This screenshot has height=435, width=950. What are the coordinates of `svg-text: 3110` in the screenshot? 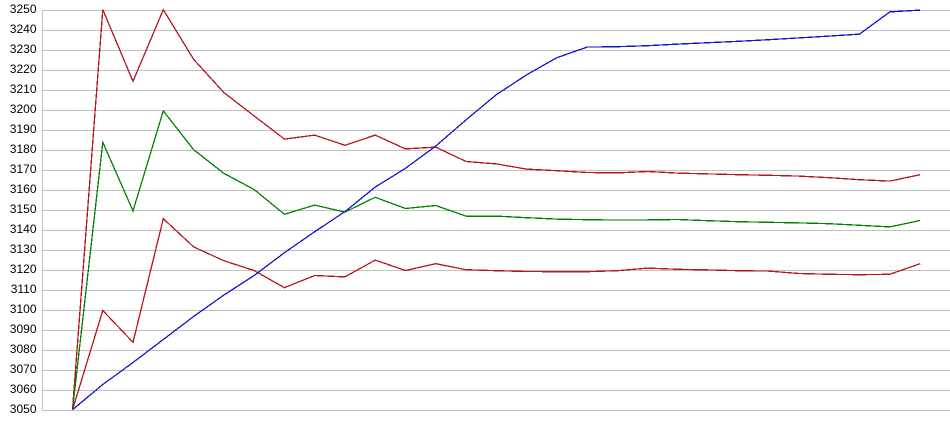 It's located at (24, 289).